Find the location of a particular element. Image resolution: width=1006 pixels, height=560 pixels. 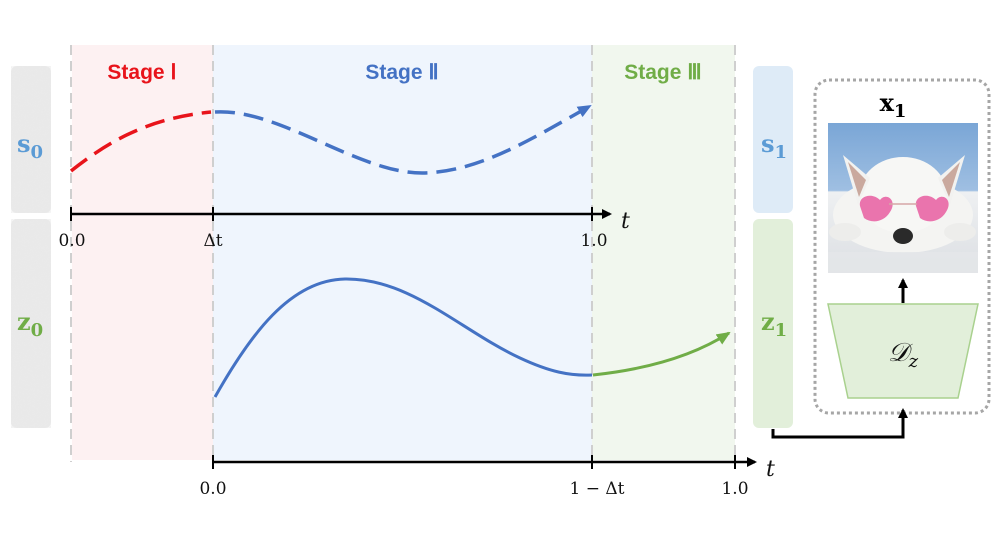

top-axis-variable: t is located at coordinates (625, 221).